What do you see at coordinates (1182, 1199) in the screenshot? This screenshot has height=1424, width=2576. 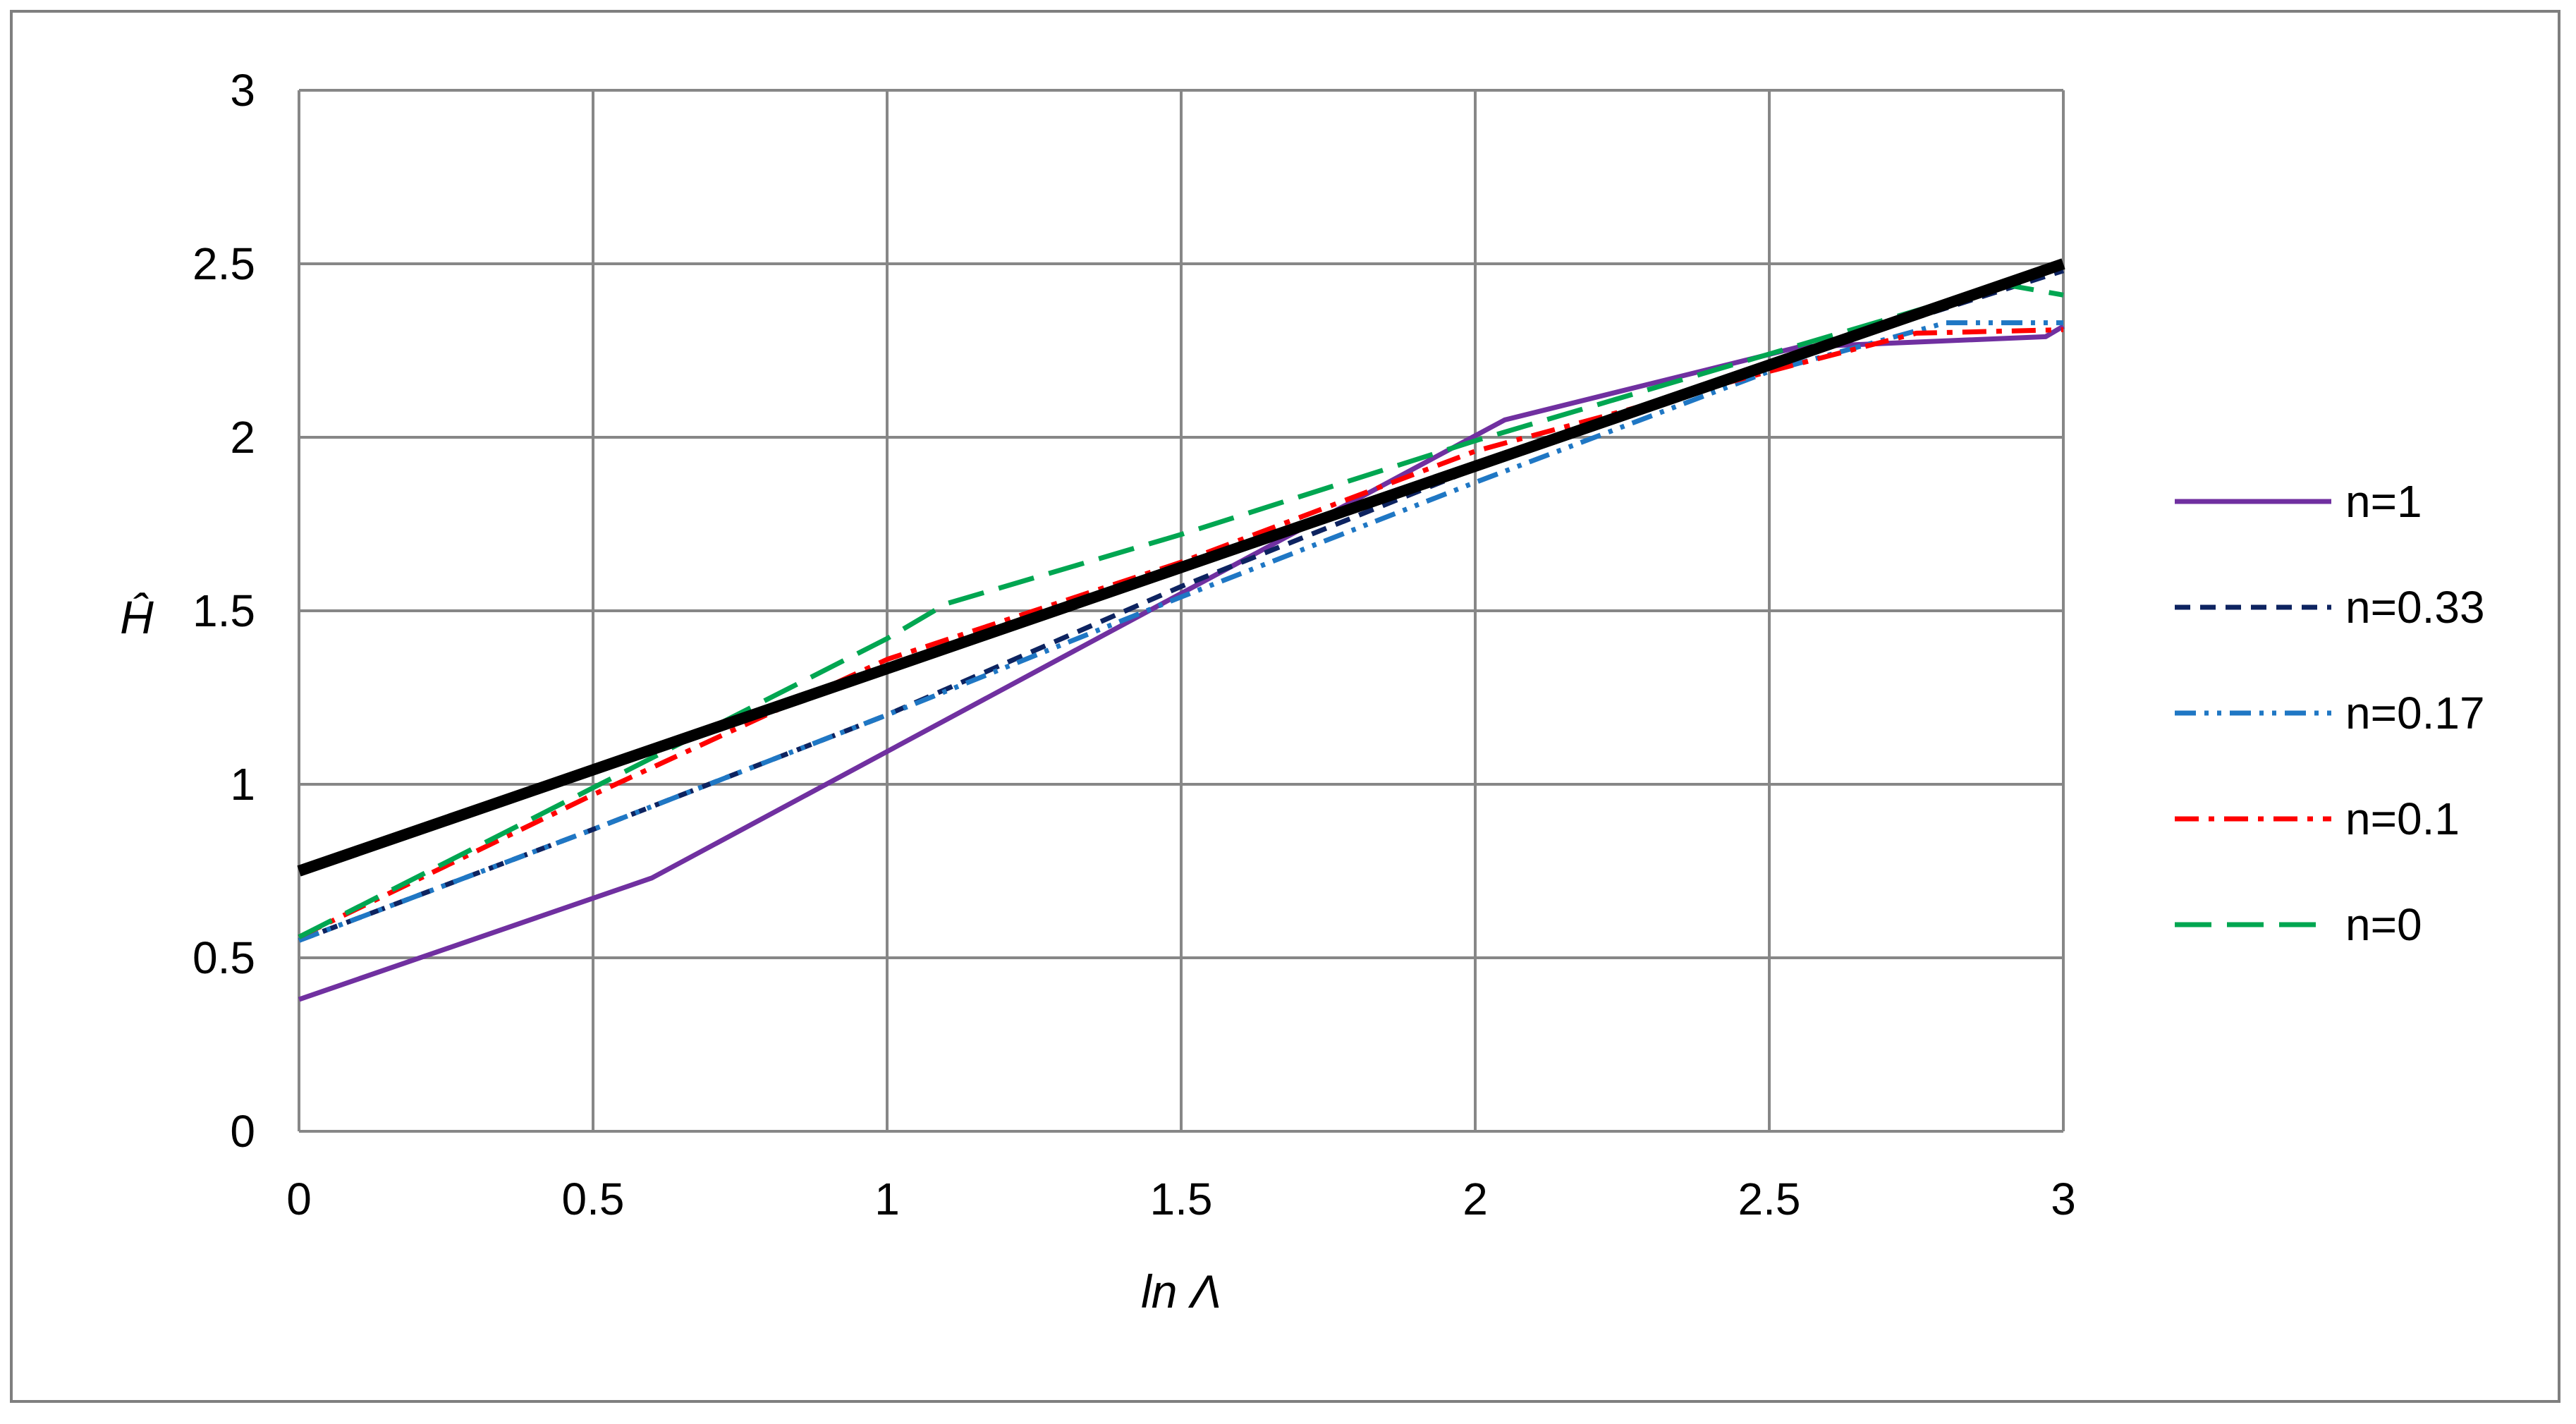 I see `x-tick-label: 1.5` at bounding box center [1182, 1199].